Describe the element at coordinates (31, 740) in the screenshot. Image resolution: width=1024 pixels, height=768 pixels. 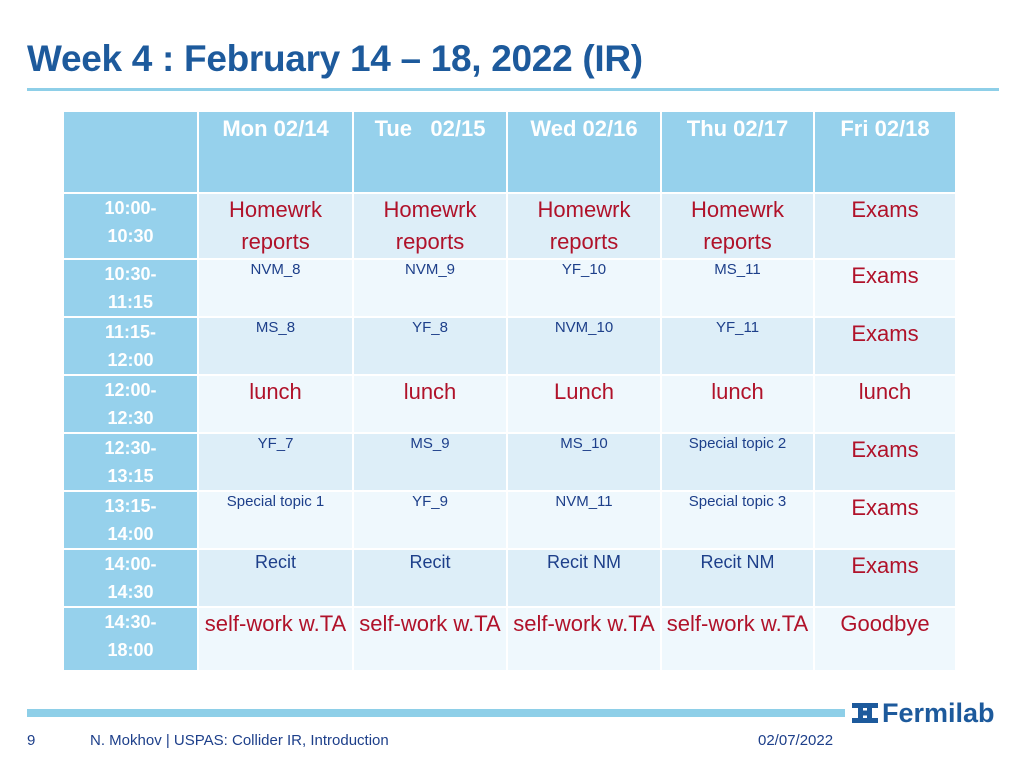
I see `page-number: 9` at that location.